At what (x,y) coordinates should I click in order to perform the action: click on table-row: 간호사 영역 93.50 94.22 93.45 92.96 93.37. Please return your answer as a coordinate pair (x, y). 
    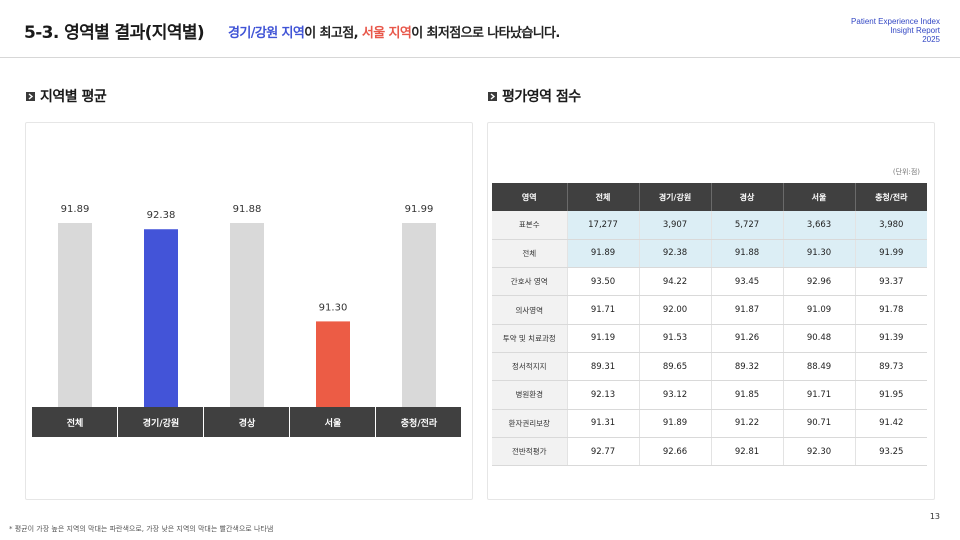
    Looking at the image, I should click on (709, 282).